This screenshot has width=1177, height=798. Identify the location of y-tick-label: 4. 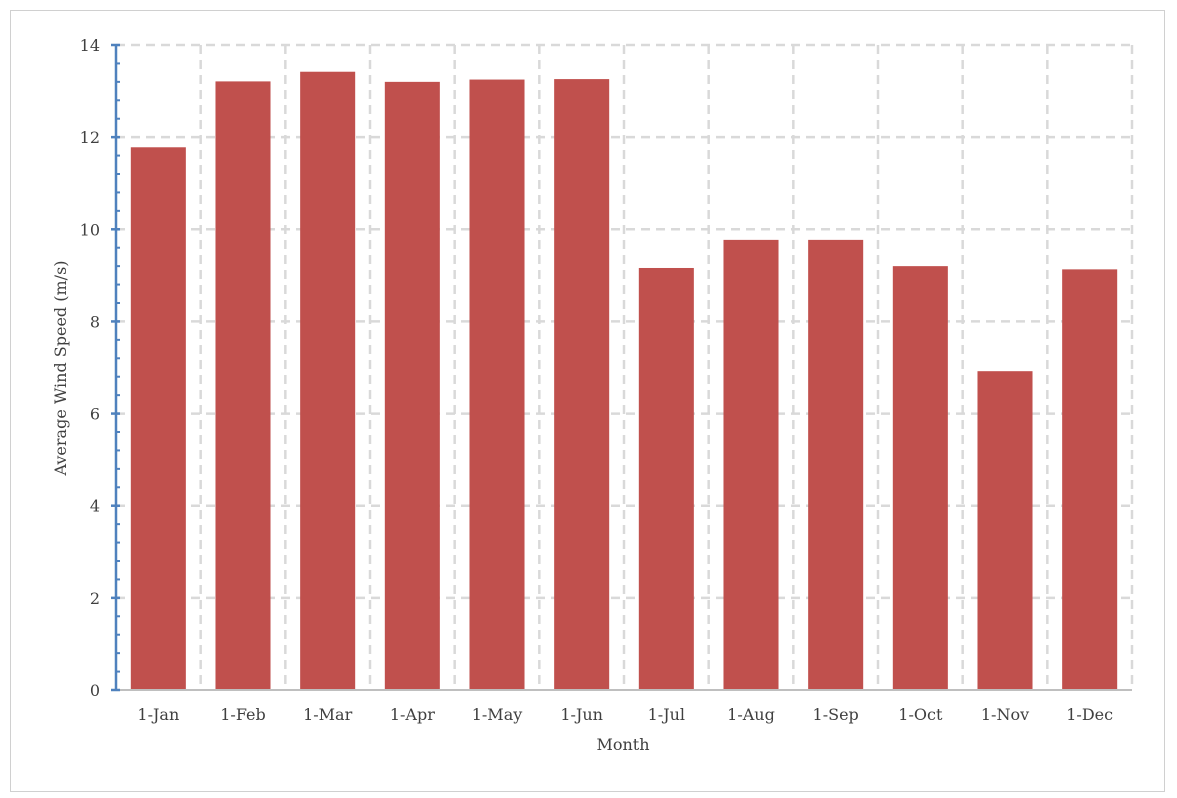
(95, 506).